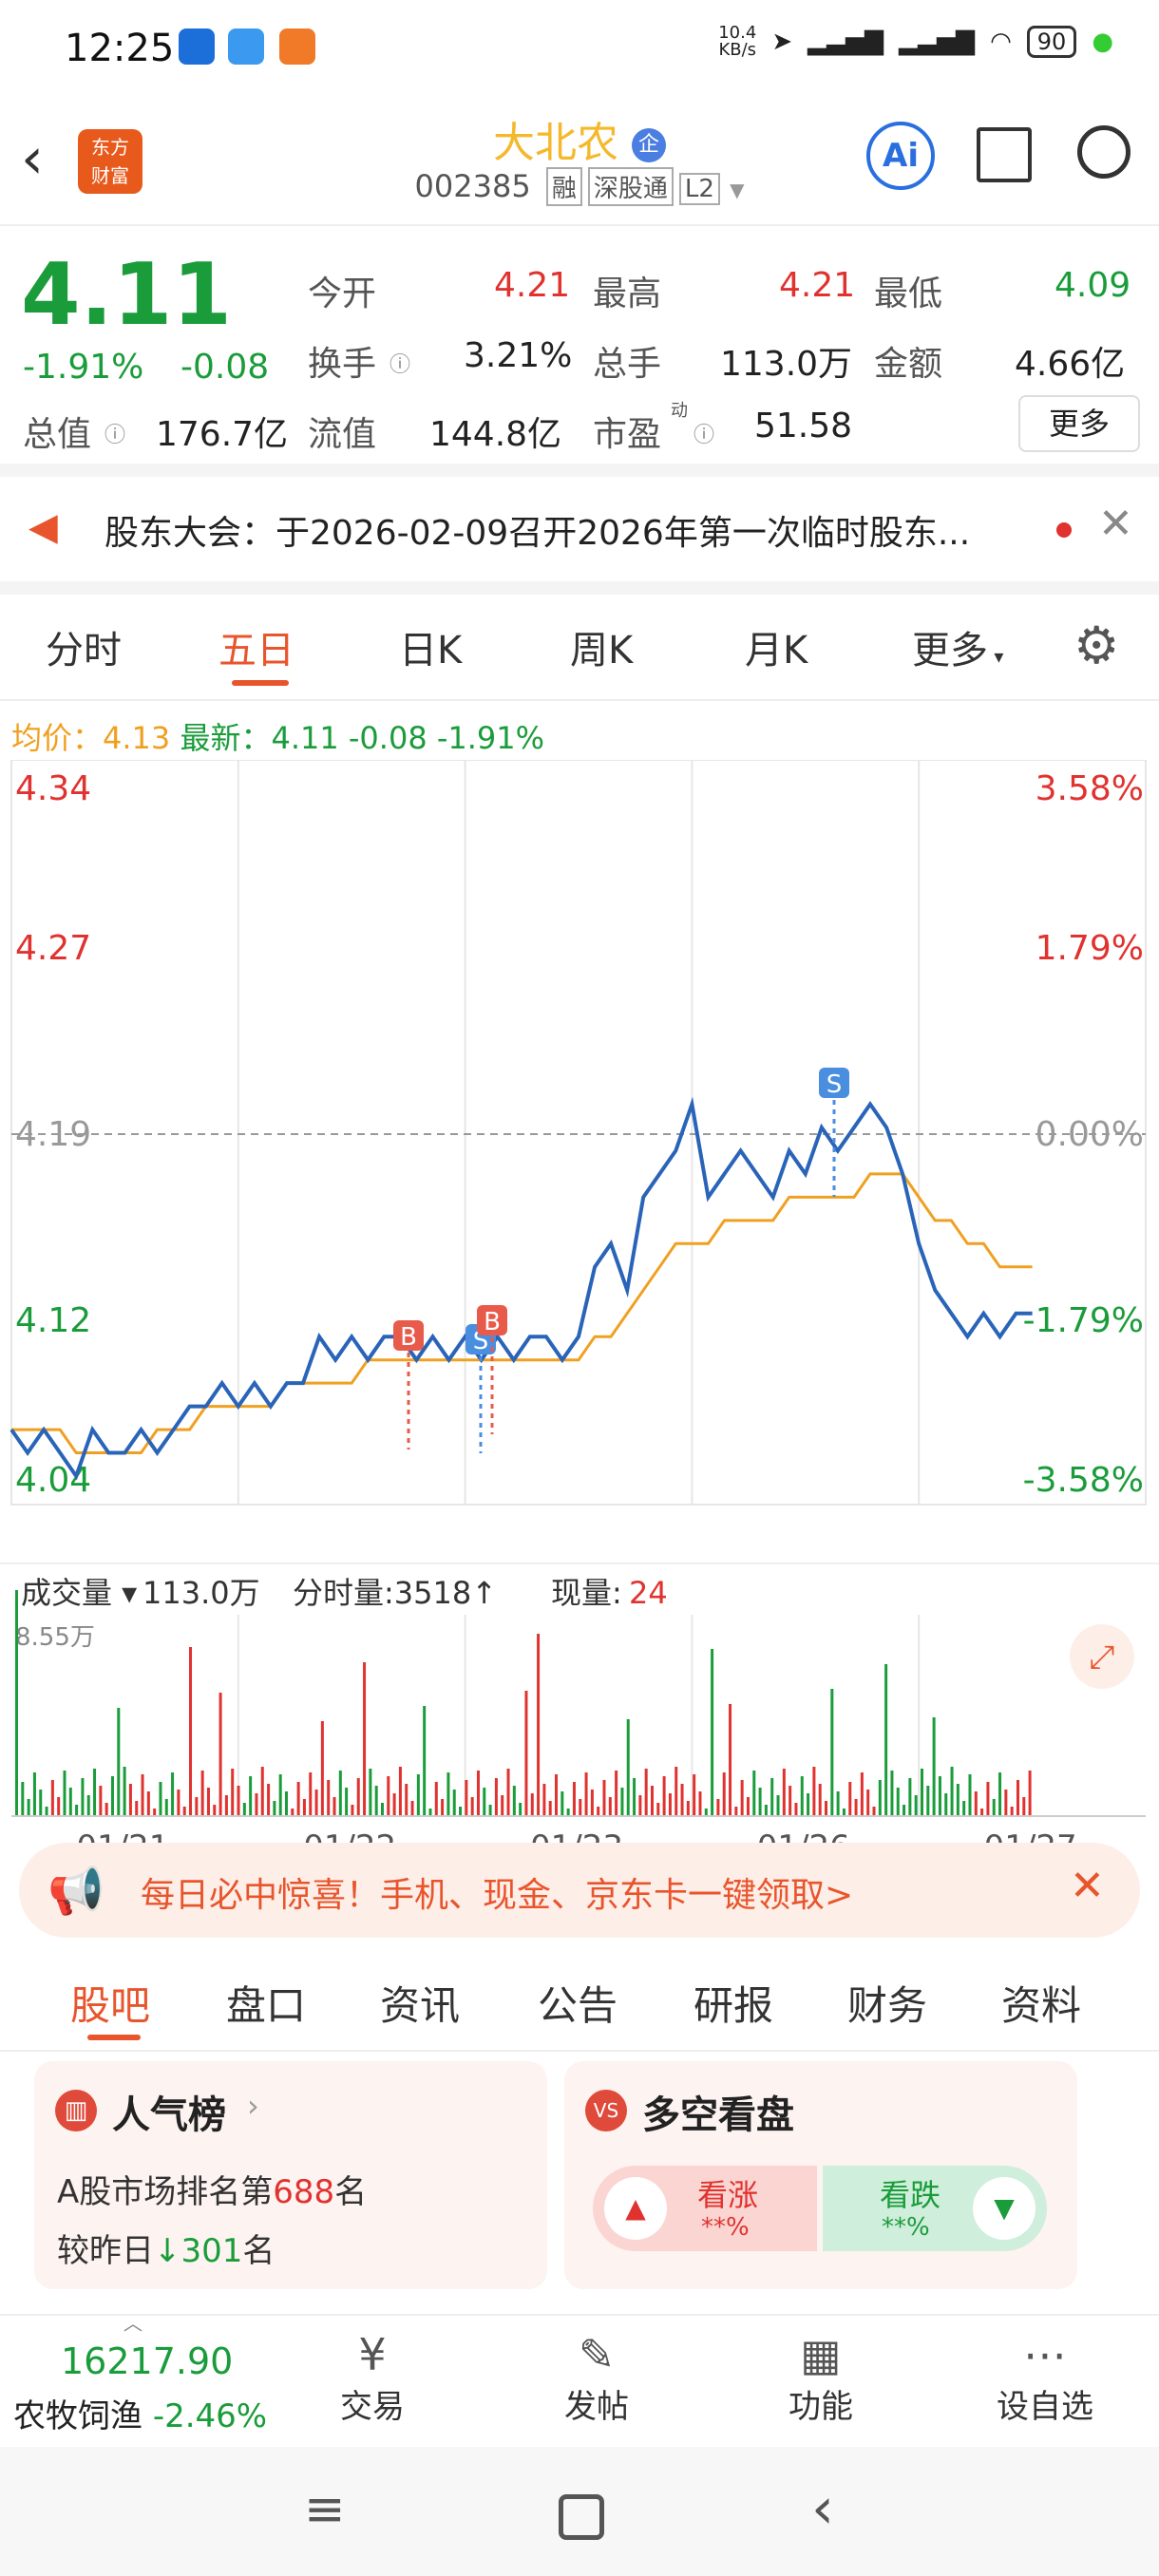 The height and width of the screenshot is (2576, 1159). What do you see at coordinates (169, 2115) in the screenshot?
I see `popularity-title: 人气榜` at bounding box center [169, 2115].